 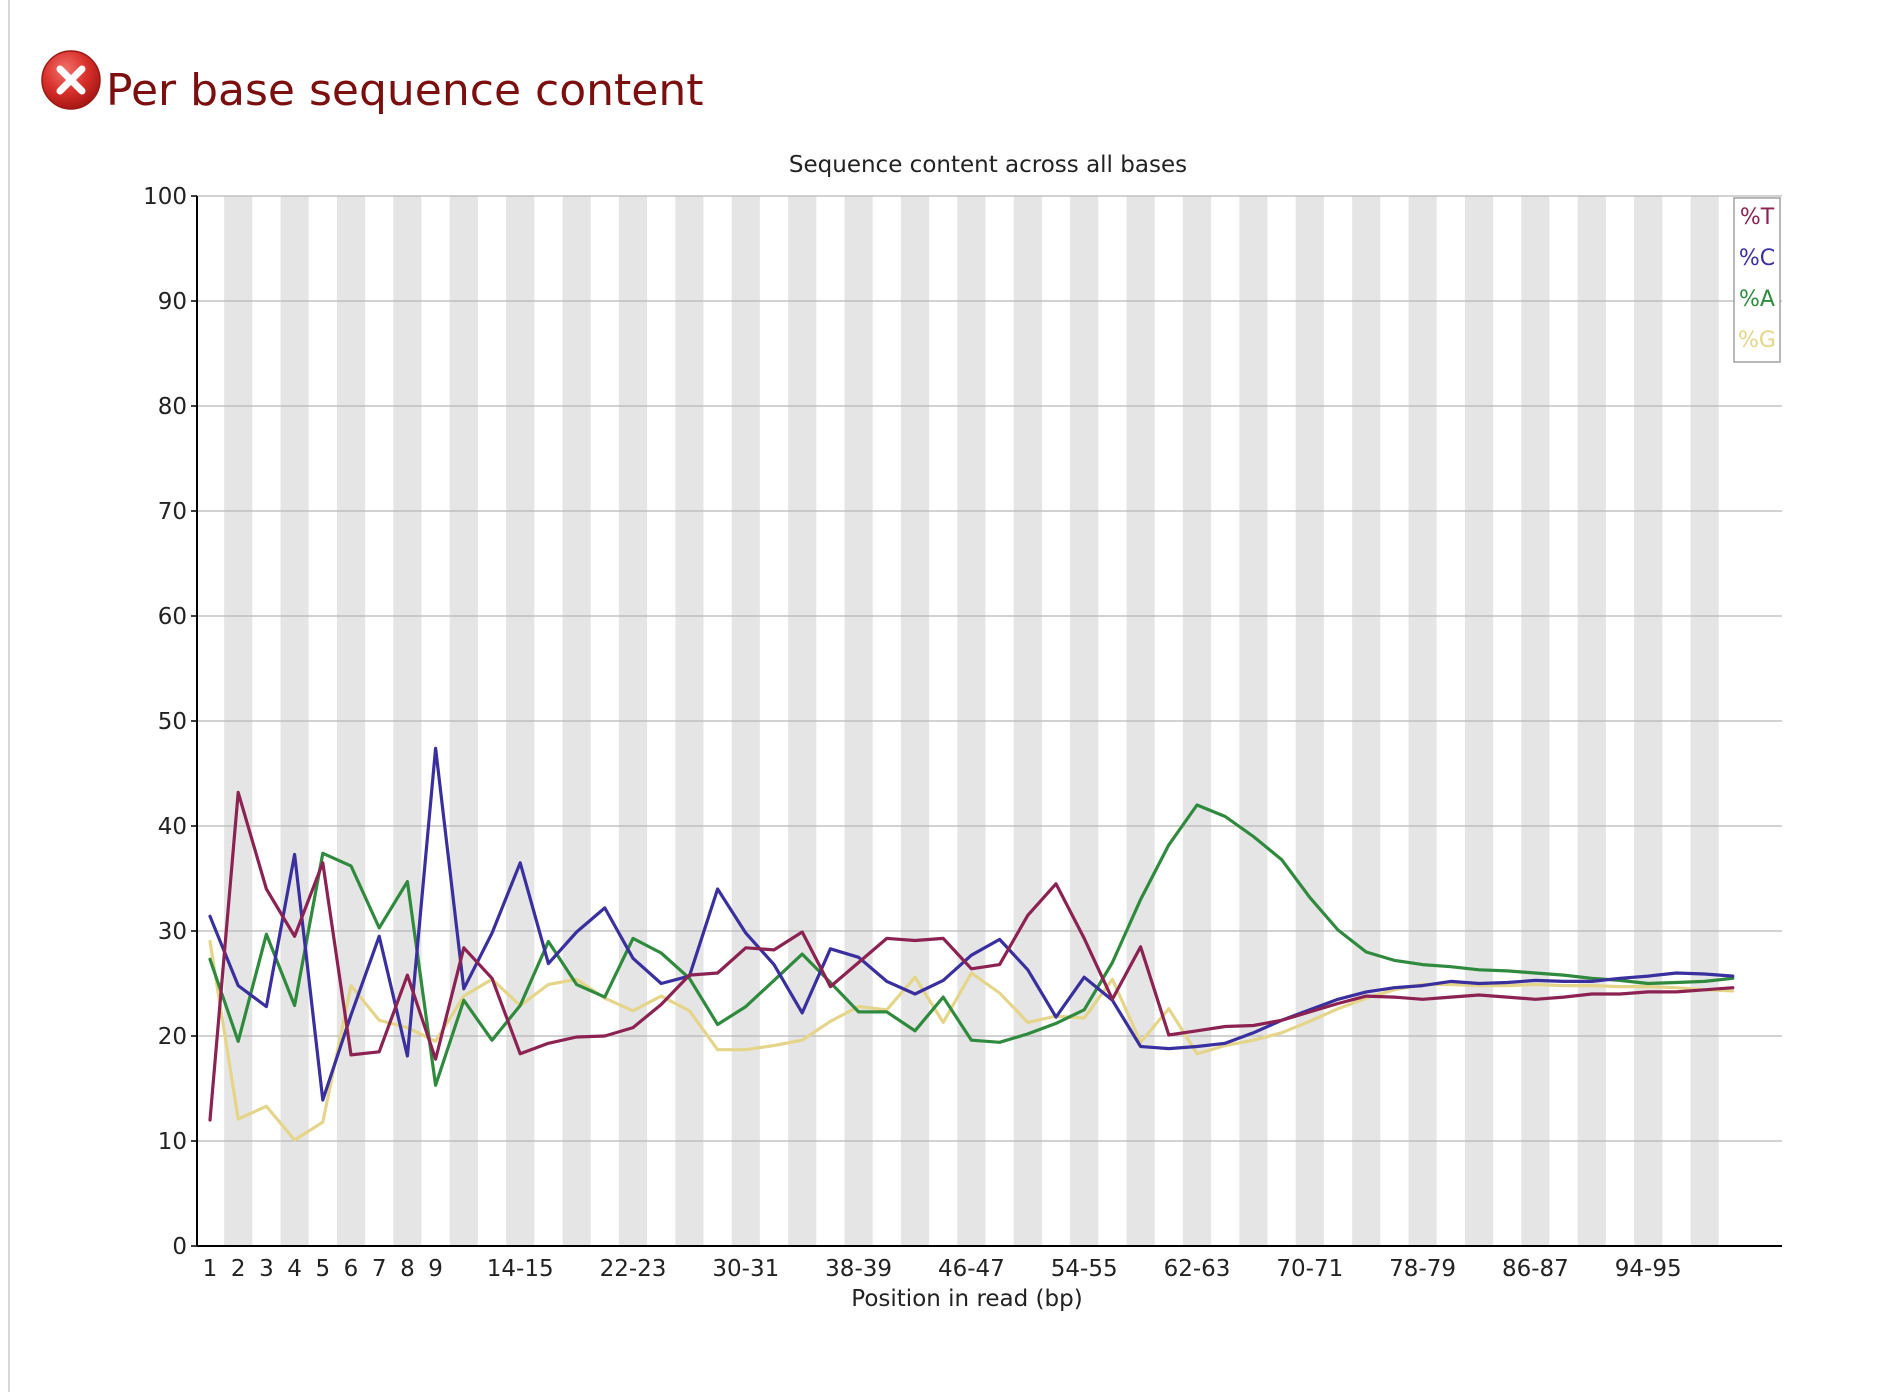 I want to click on x-tick-label: 3, so click(x=266, y=1269).